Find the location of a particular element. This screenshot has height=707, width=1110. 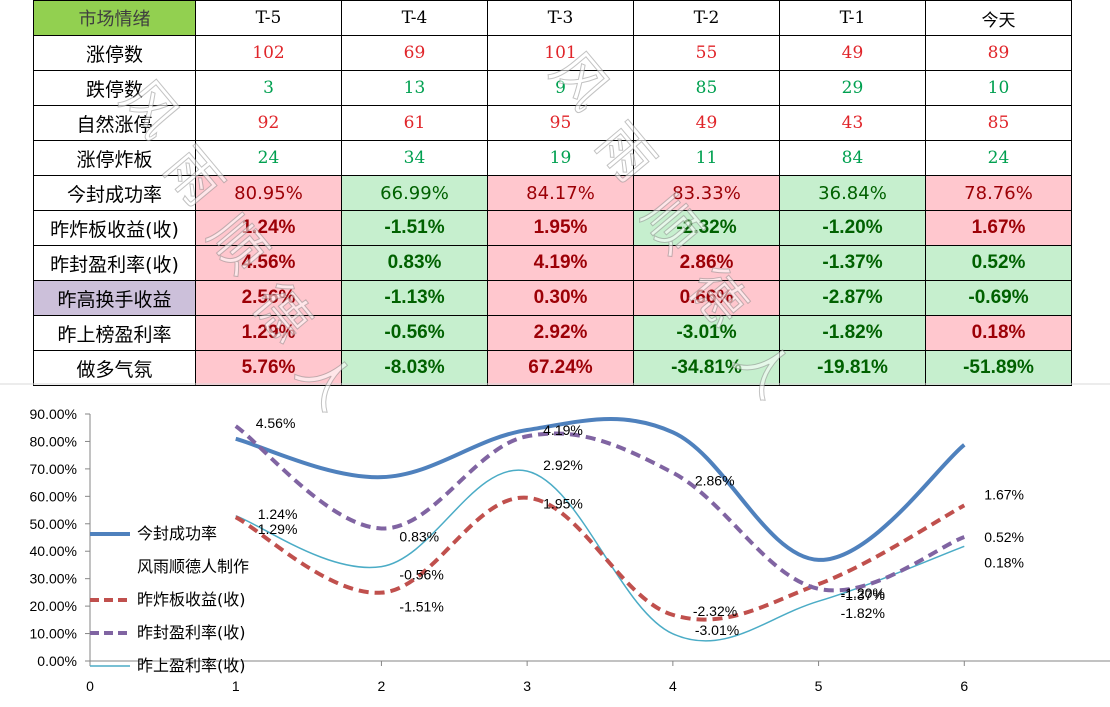

x-tick-label: 6 is located at coordinates (964, 686).